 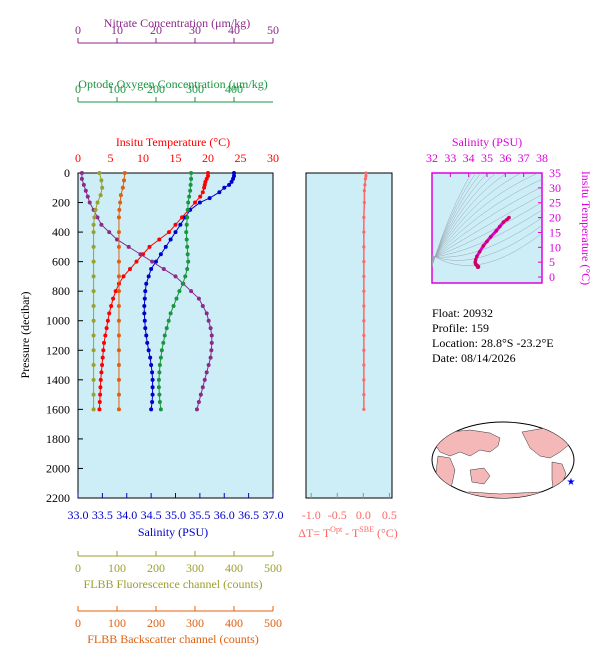 I want to click on pressure-axis-tick-label: 0, so click(x=67, y=173).